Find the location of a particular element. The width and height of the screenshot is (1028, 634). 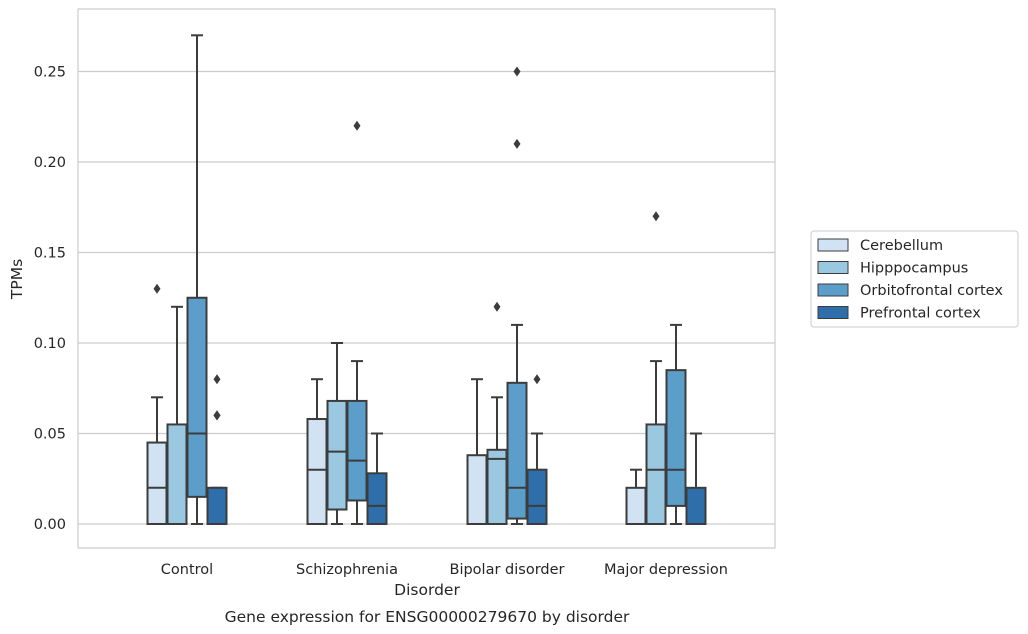

y-tick-label: 0.00 is located at coordinates (50, 525).